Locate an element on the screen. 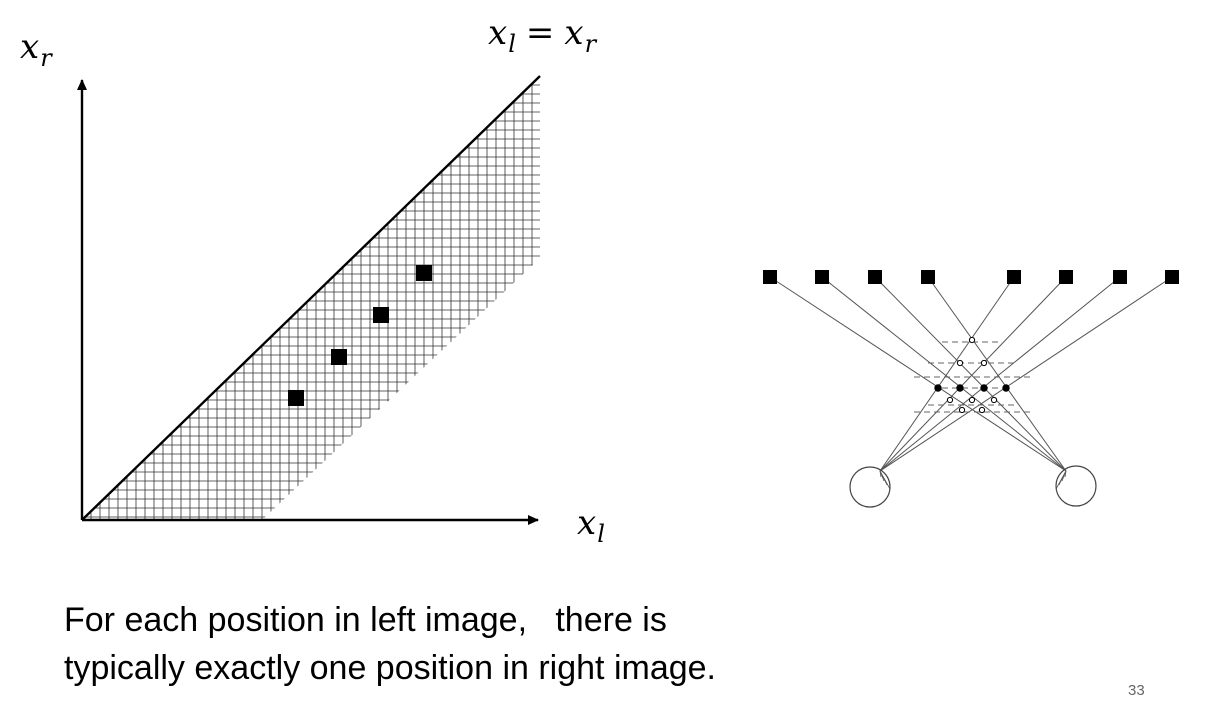  diagonal-label: xl = xr is located at coordinates (542, 35).